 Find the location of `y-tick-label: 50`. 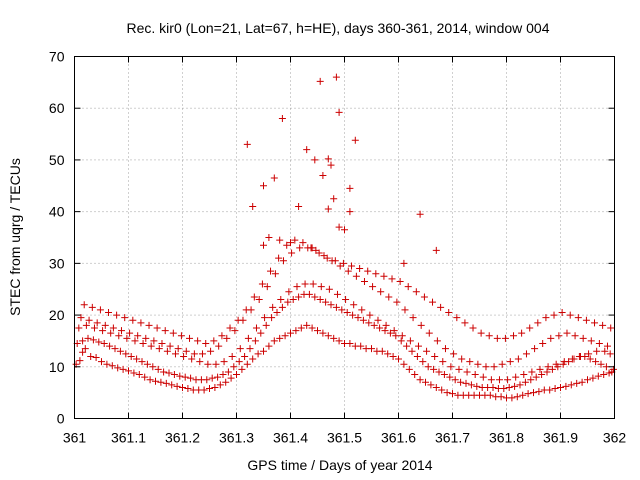

y-tick-label: 50 is located at coordinates (57, 160).